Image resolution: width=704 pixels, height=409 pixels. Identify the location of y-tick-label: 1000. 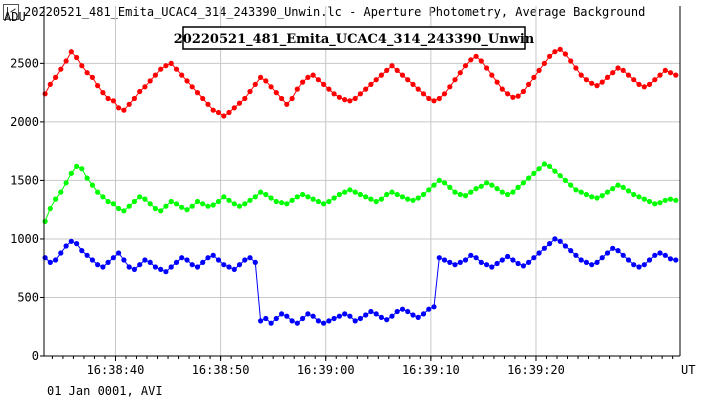
(24, 239).